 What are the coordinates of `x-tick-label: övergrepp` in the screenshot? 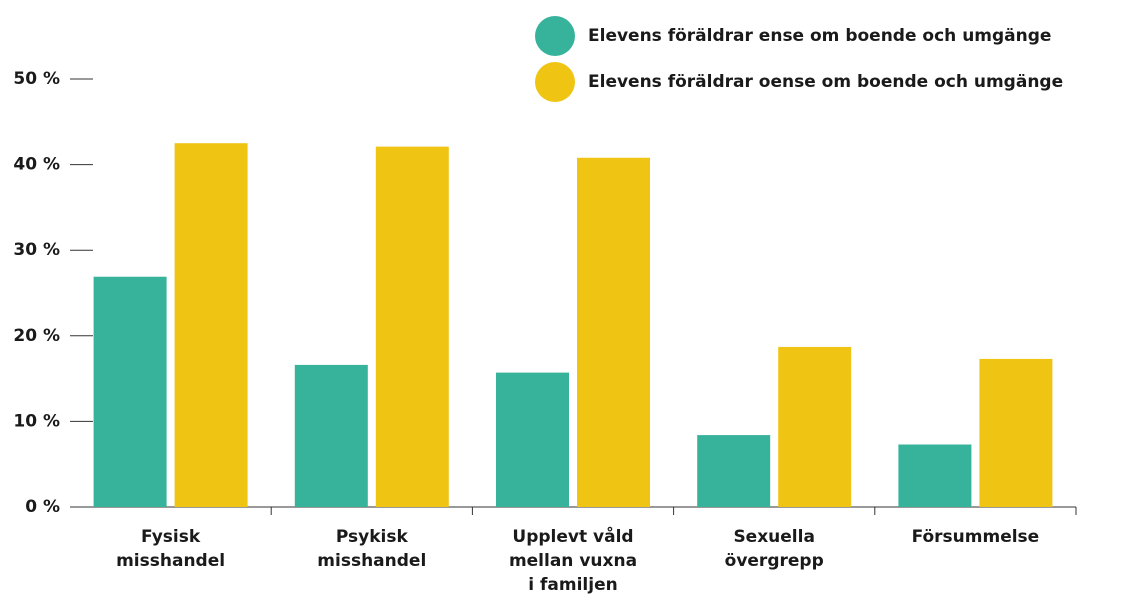 It's located at (774, 561).